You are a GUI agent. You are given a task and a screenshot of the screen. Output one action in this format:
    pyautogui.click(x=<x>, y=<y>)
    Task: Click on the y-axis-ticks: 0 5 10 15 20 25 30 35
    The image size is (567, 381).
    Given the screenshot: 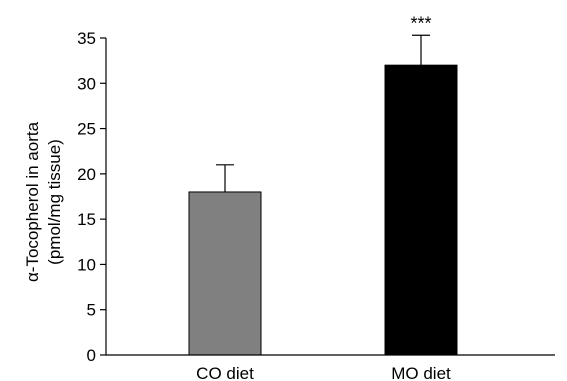 What is the action you would take?
    pyautogui.click(x=91, y=197)
    